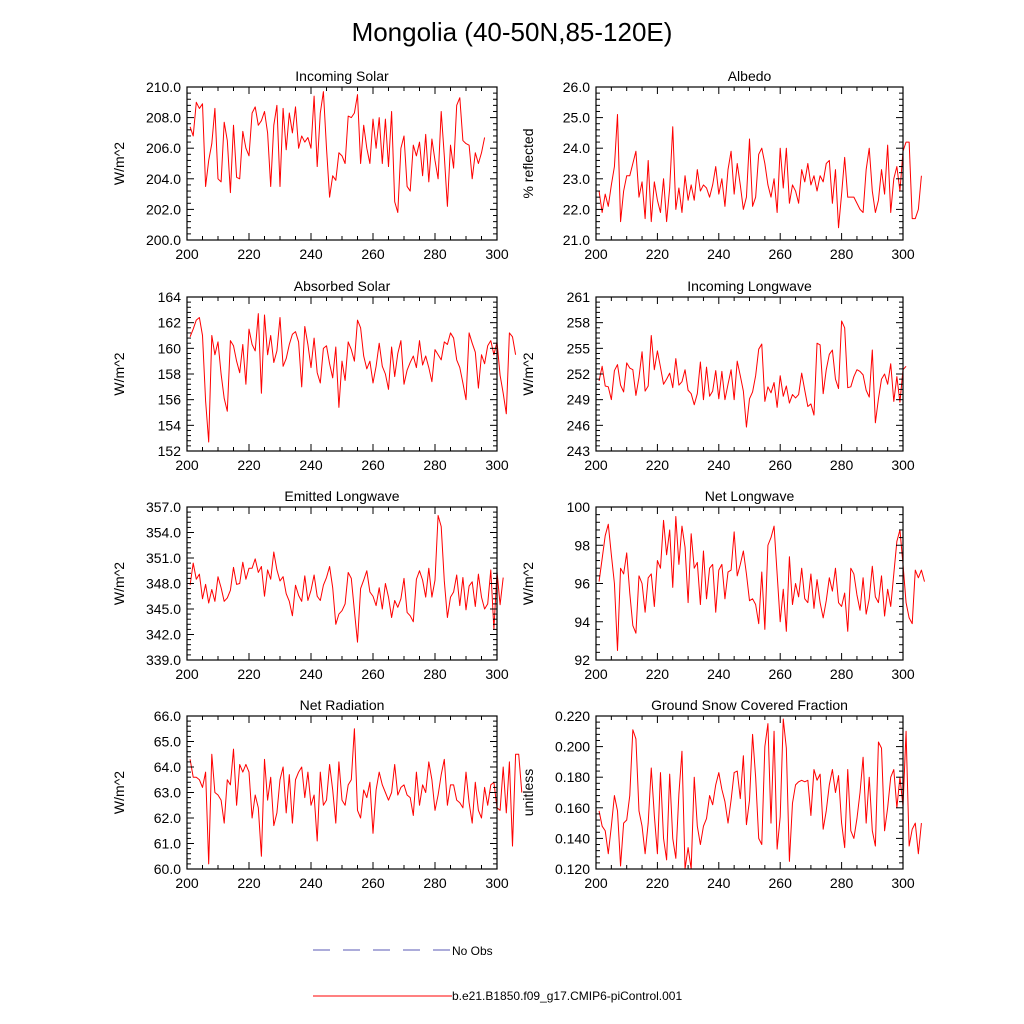  Describe the element at coordinates (572, 838) in the screenshot. I see `y-tick-label: 0.140` at that location.